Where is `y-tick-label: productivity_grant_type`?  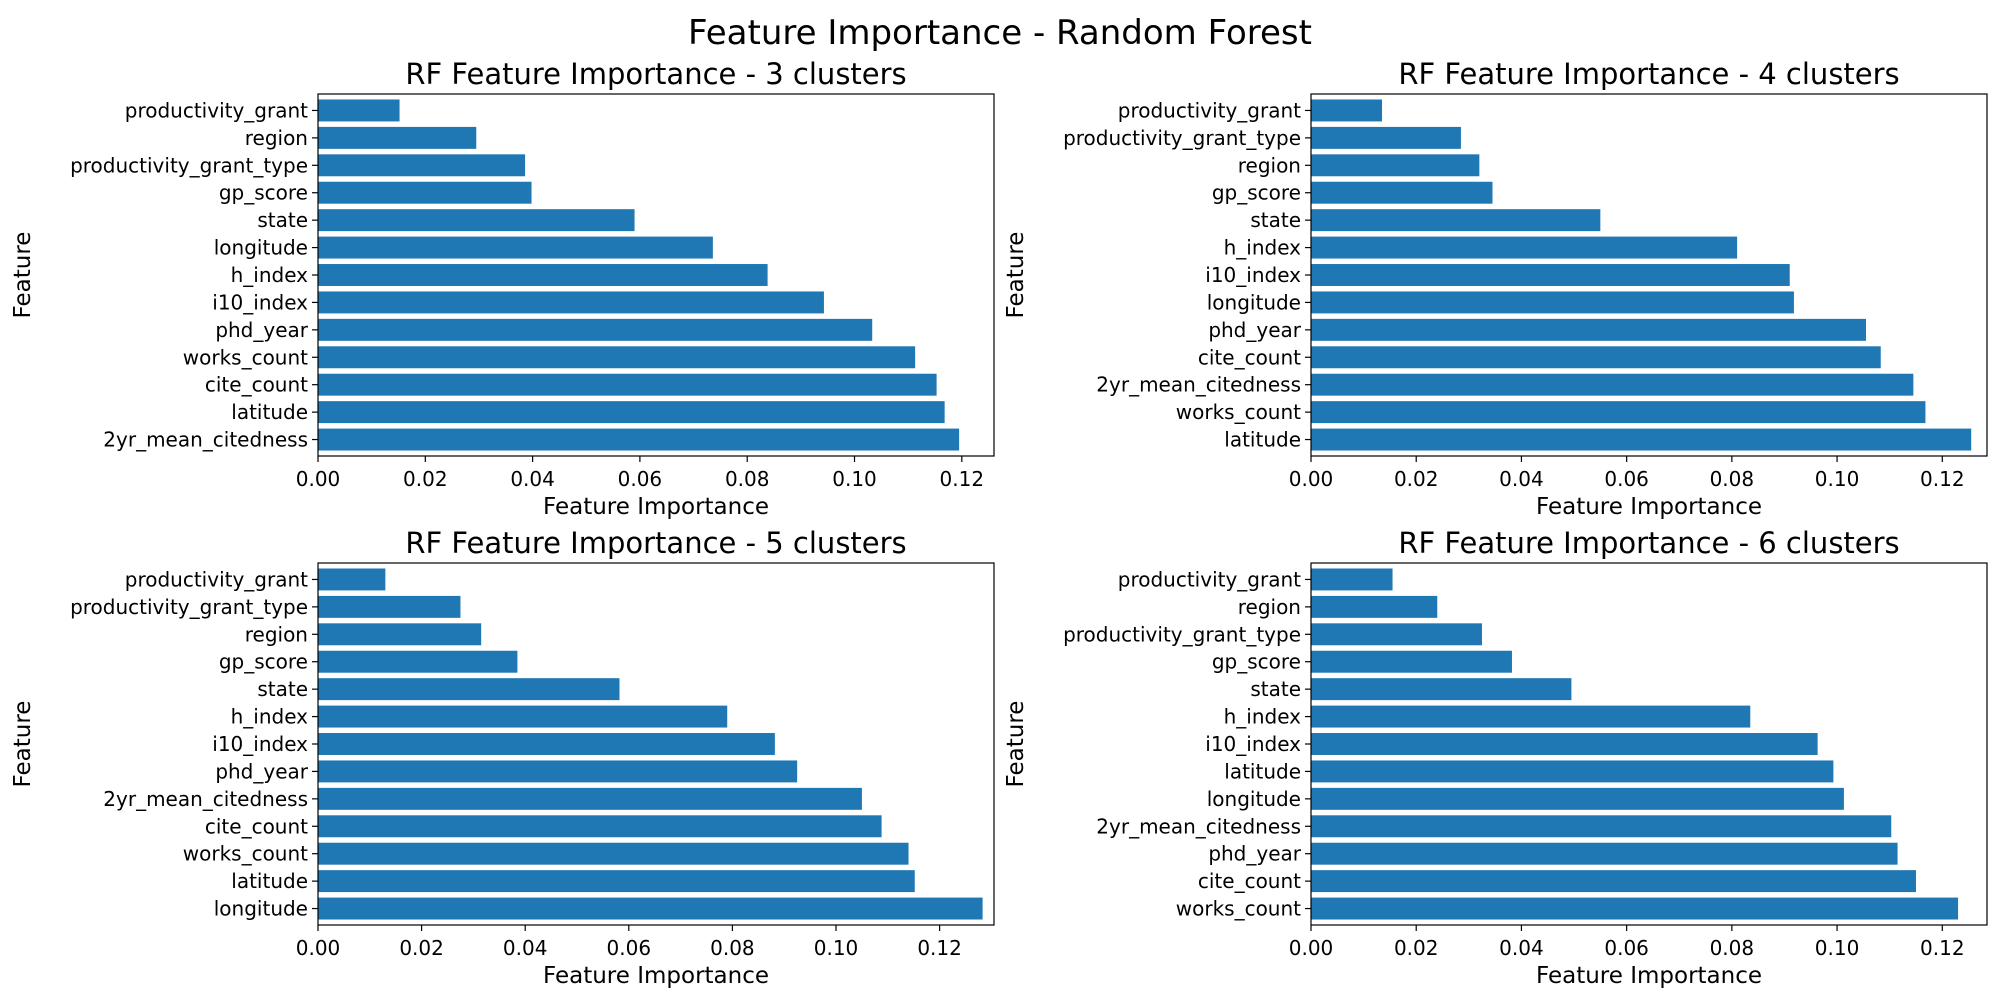
y-tick-label: productivity_grant_type is located at coordinates (1182, 138).